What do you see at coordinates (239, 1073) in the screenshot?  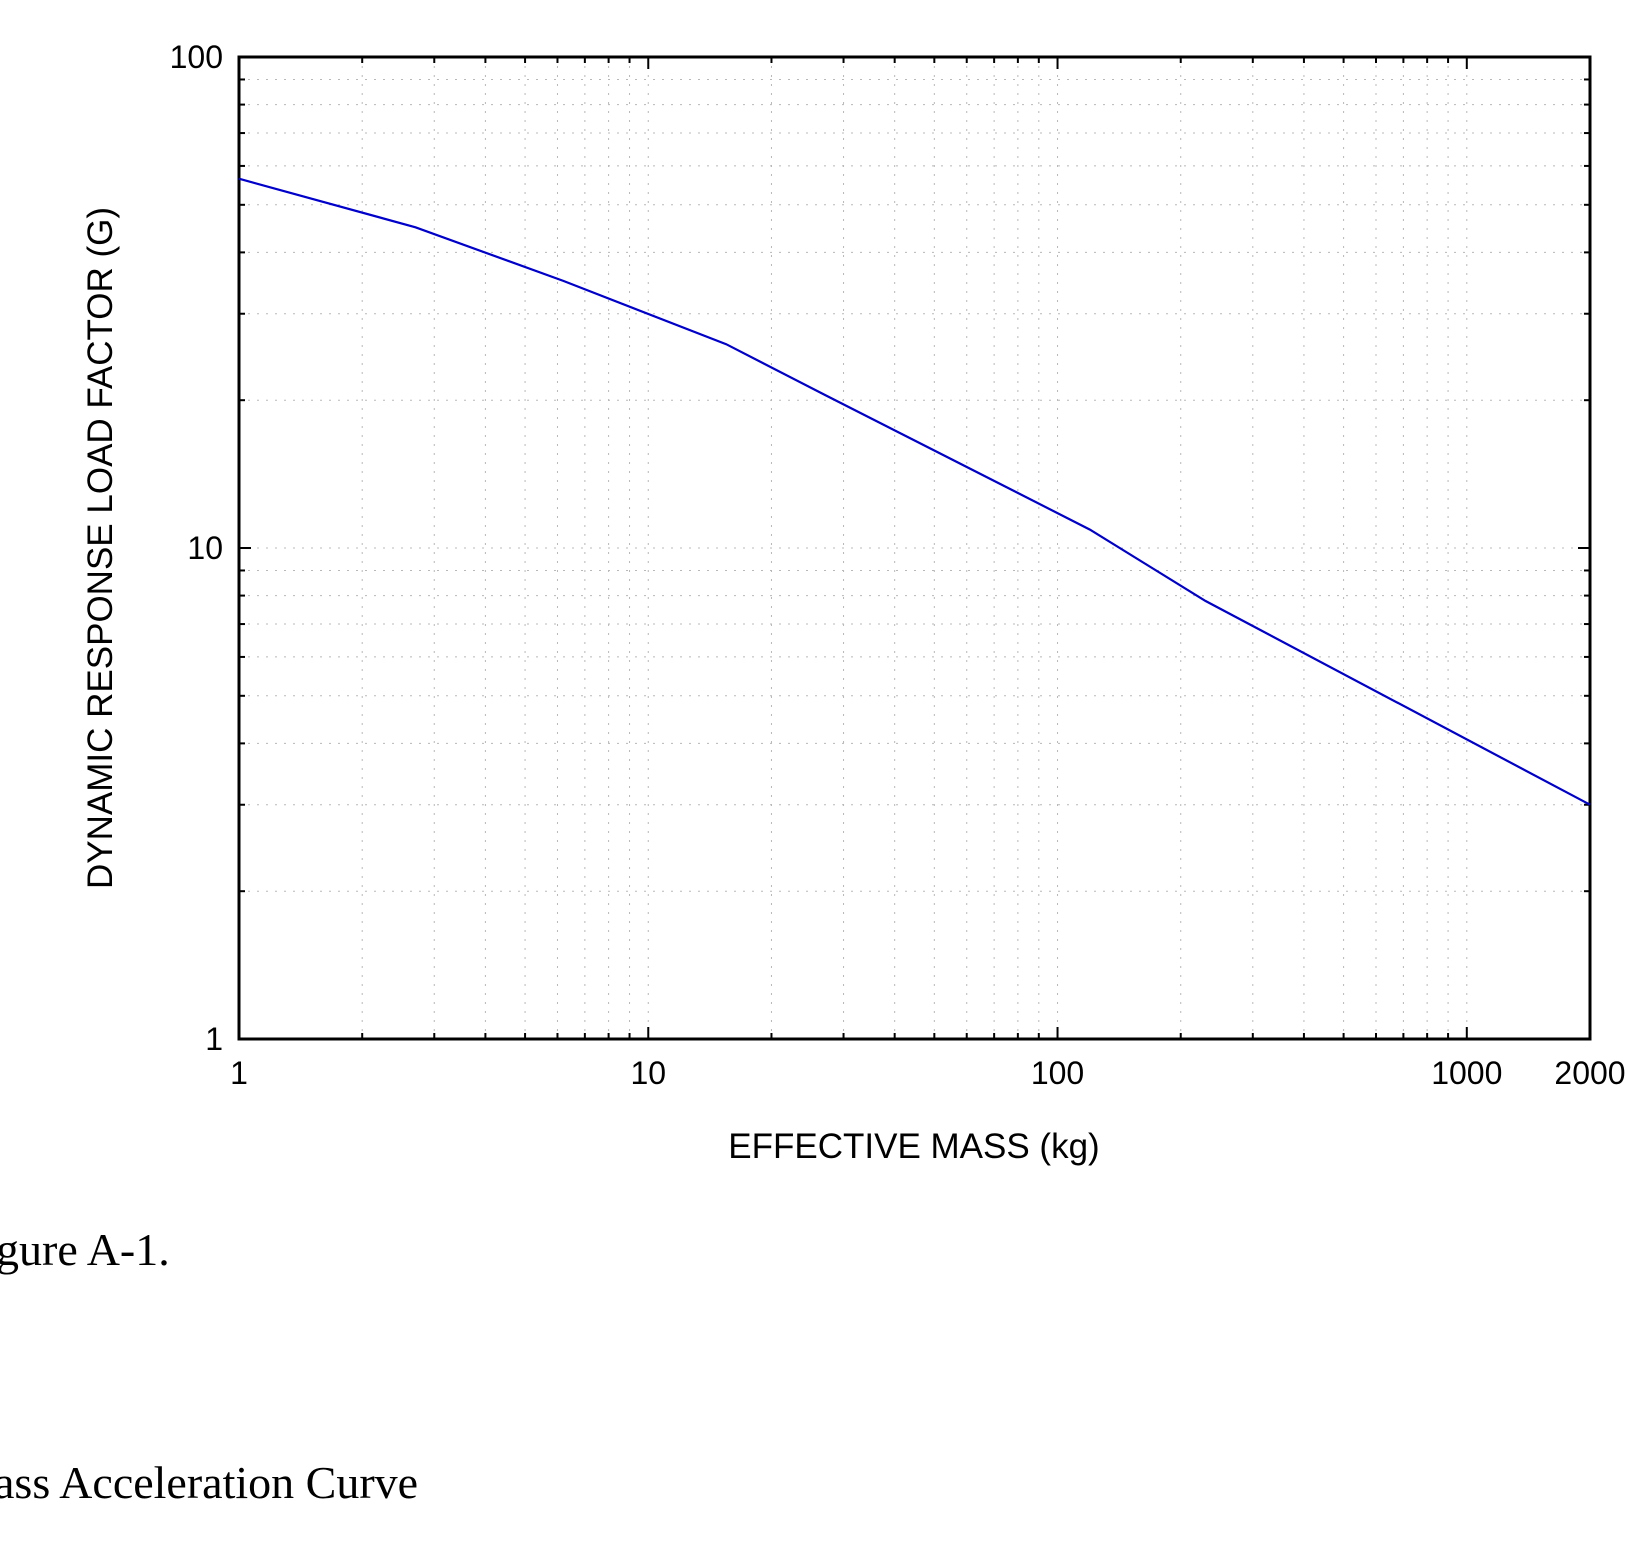 I see `x-tick-label: 1` at bounding box center [239, 1073].